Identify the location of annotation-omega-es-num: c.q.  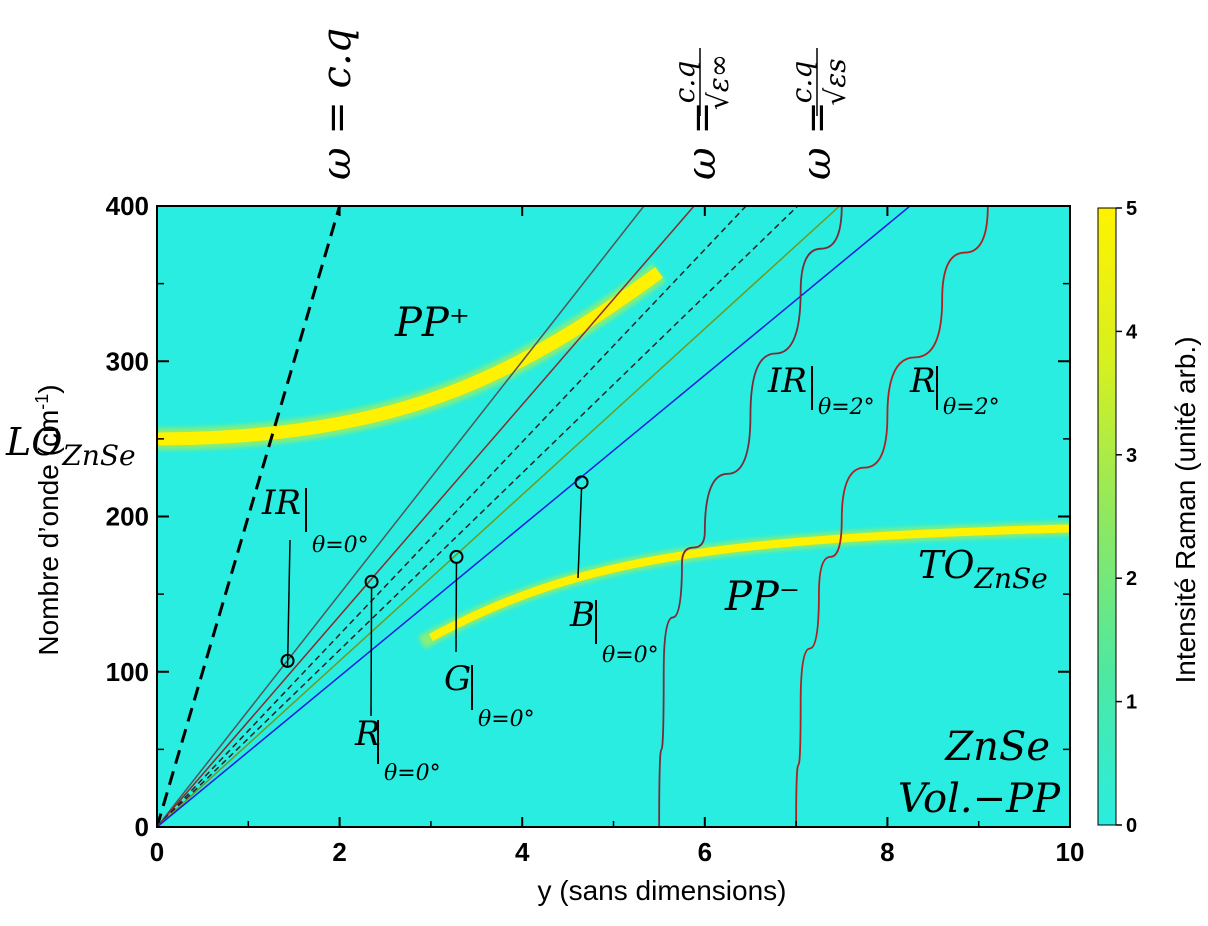
(801, 82).